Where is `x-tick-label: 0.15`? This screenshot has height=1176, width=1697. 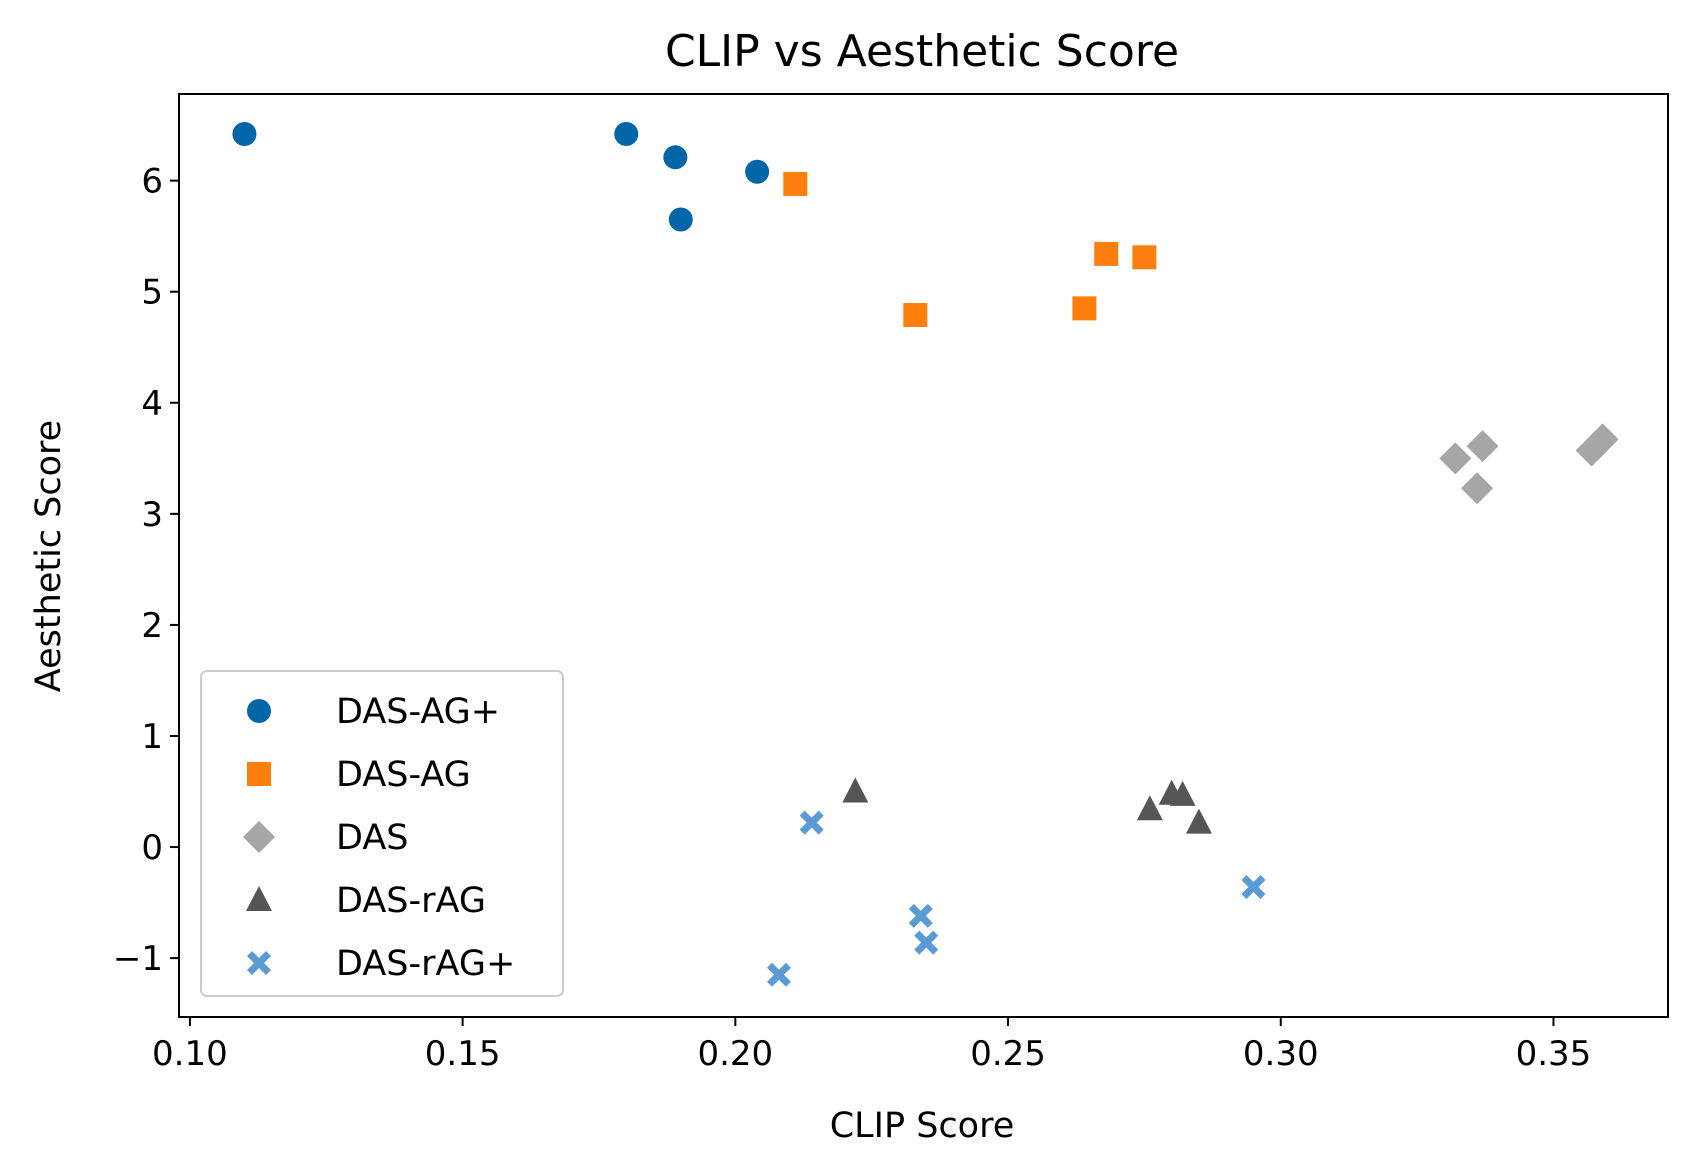
x-tick-label: 0.15 is located at coordinates (463, 1054).